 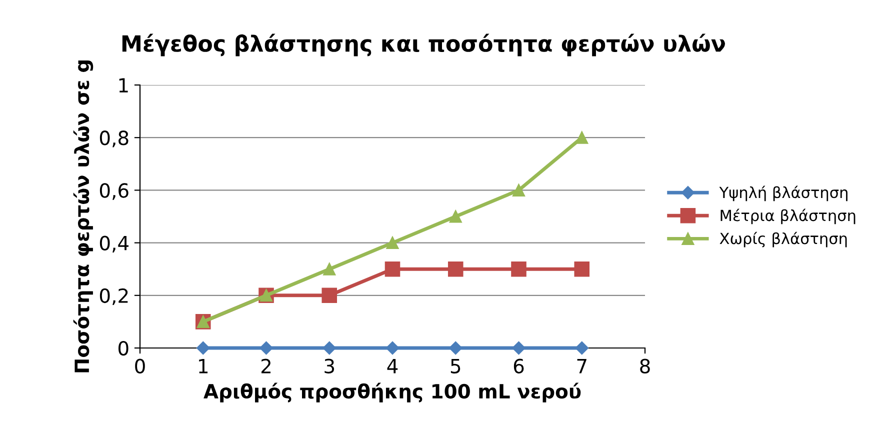 What do you see at coordinates (392, 366) in the screenshot?
I see `x-tick-label: 4` at bounding box center [392, 366].